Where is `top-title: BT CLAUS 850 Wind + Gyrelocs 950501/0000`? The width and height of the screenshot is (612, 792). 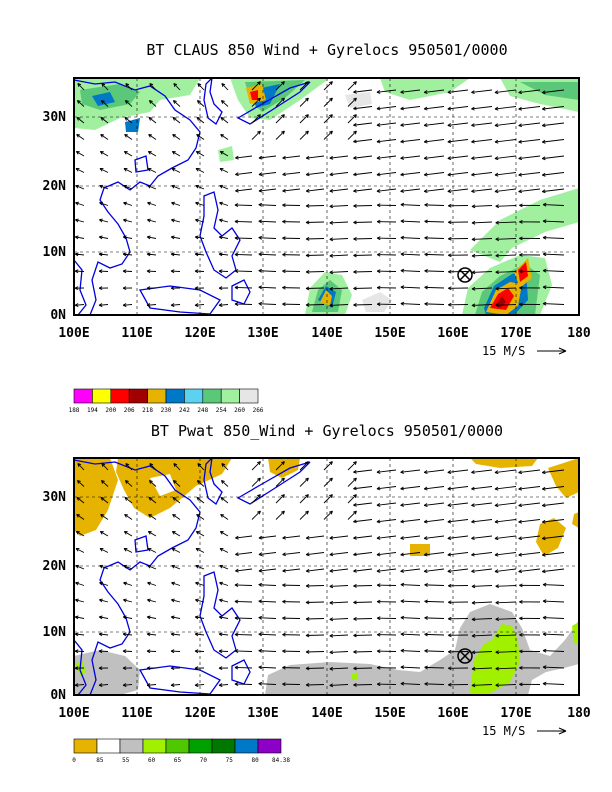
top-title: BT CLAUS 850 Wind + Gyrelocs 950501/0000 is located at coordinates (326, 50).